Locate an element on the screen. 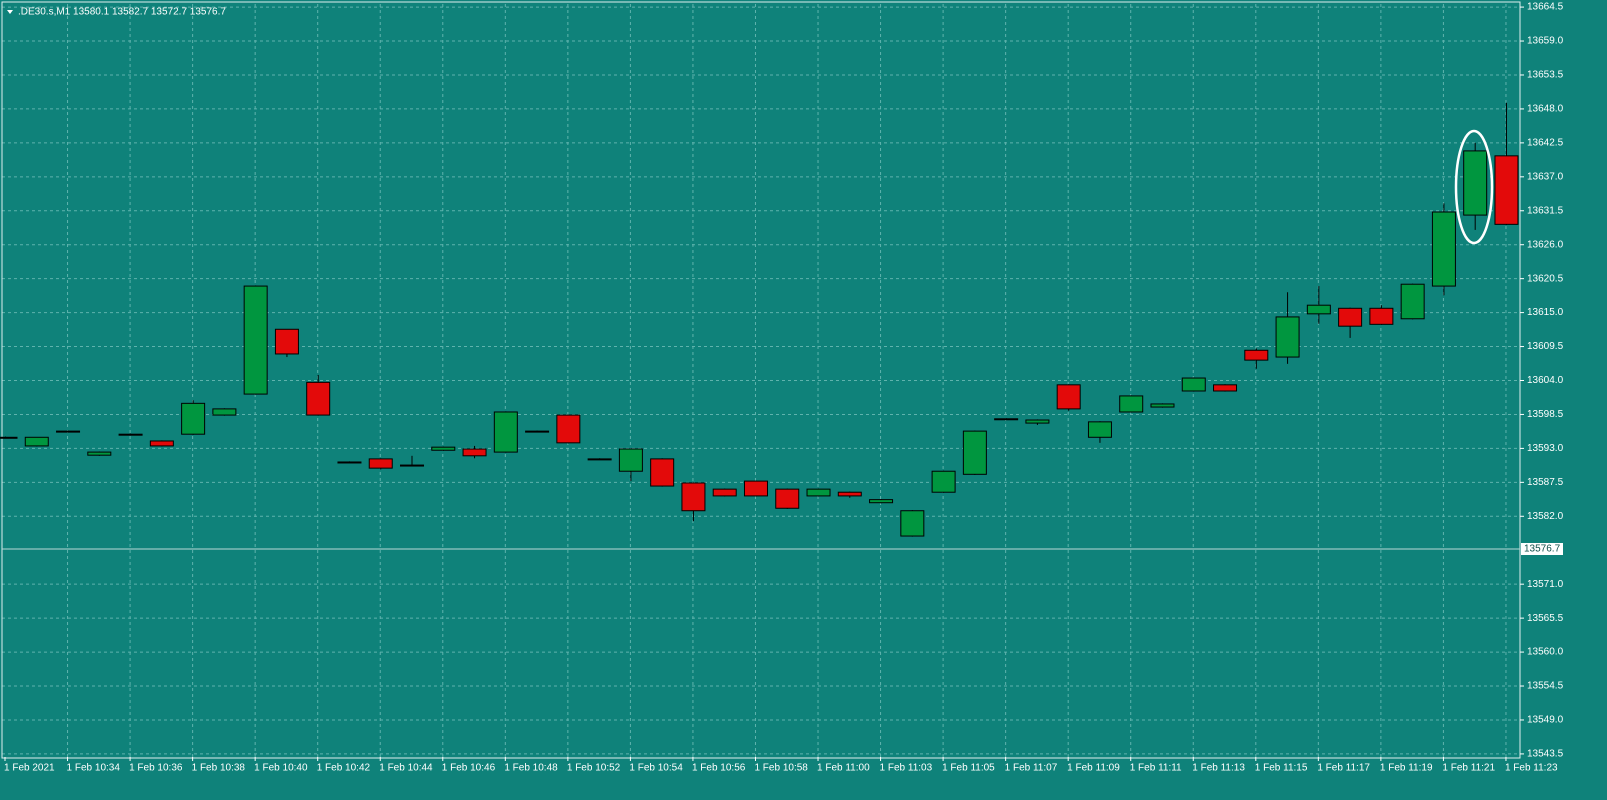  y-tick-label: 13598.5 is located at coordinates (1545, 414).